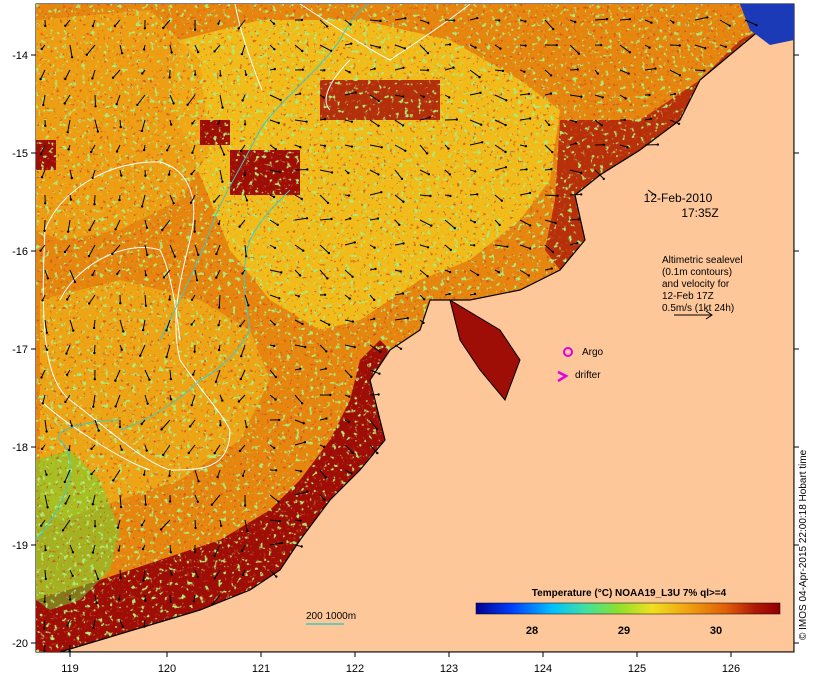 The width and height of the screenshot is (820, 680). I want to click on longitude-axis: 119 120 121 122 123 124 125 126, so click(400, 663).